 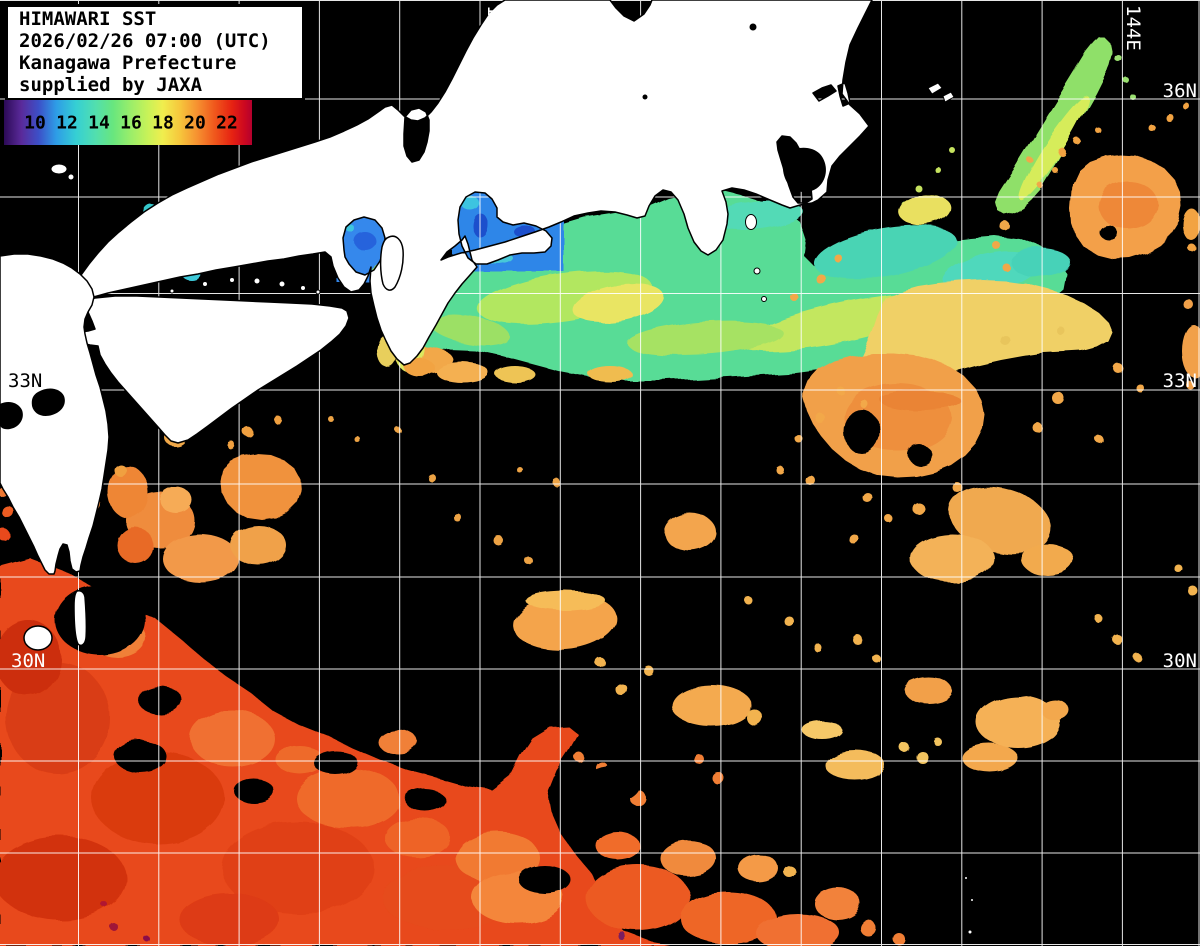 I want to click on title-credit: supplied by JAXA, so click(x=111, y=85).